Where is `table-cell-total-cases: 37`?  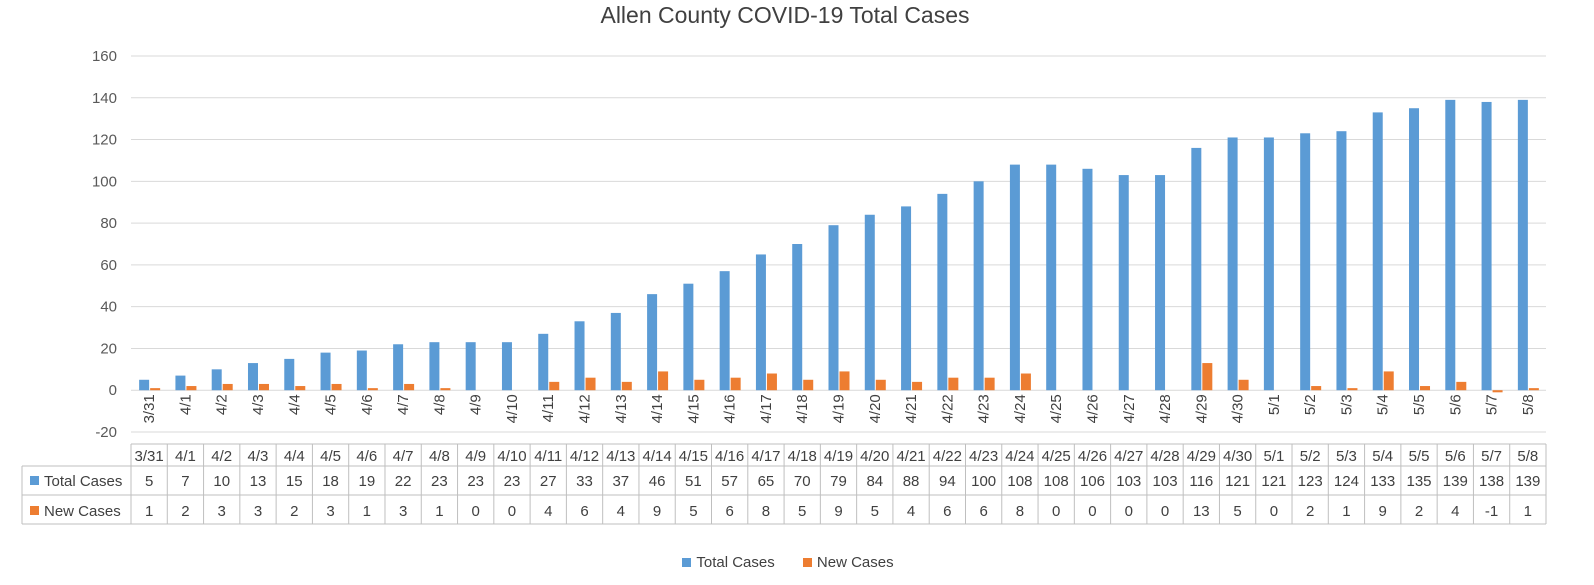 table-cell-total-cases: 37 is located at coordinates (620, 481).